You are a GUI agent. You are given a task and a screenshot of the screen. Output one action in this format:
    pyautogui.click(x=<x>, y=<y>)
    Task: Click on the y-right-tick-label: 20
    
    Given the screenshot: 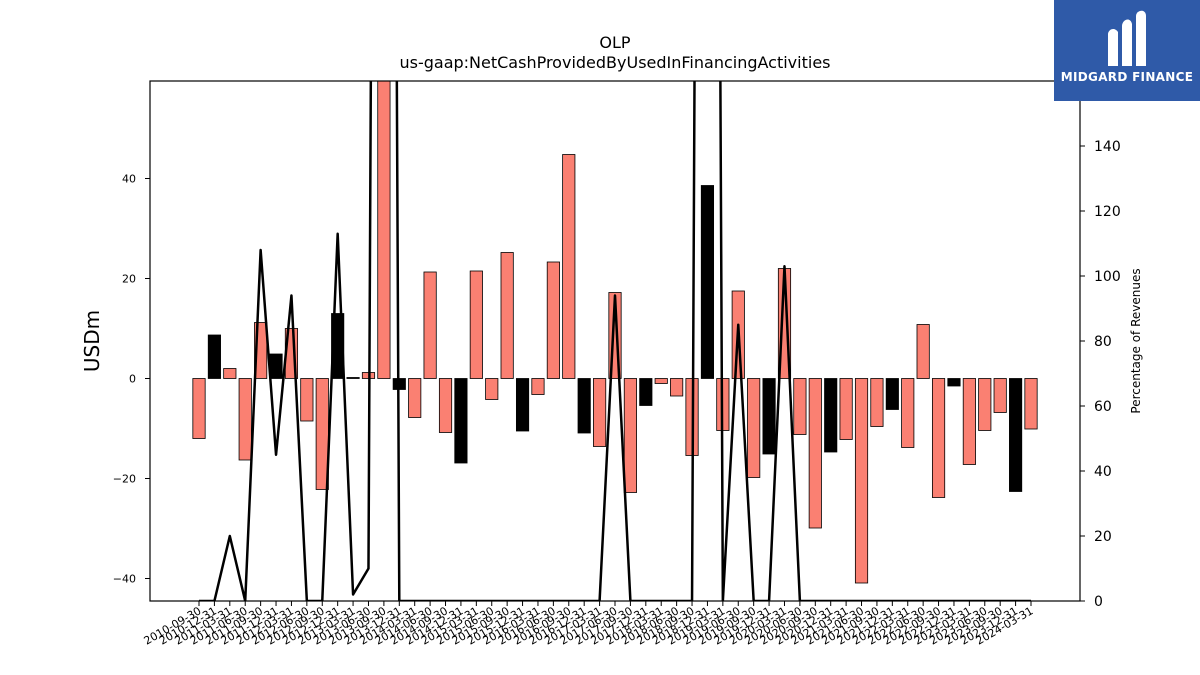 What is the action you would take?
    pyautogui.click(x=1103, y=537)
    